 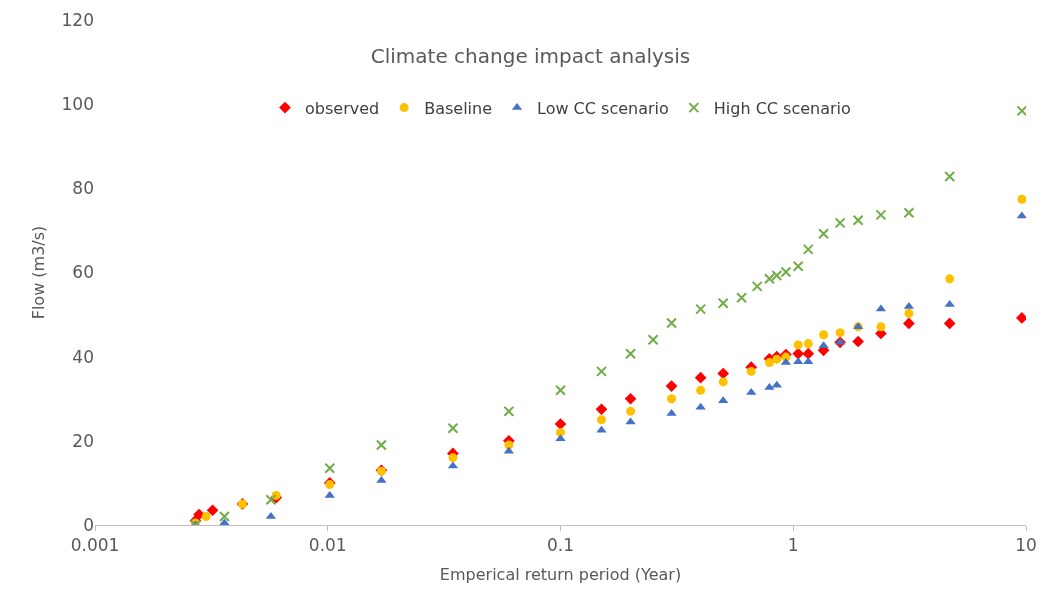 What do you see at coordinates (83, 440) in the screenshot?
I see `y-tick-label: 20` at bounding box center [83, 440].